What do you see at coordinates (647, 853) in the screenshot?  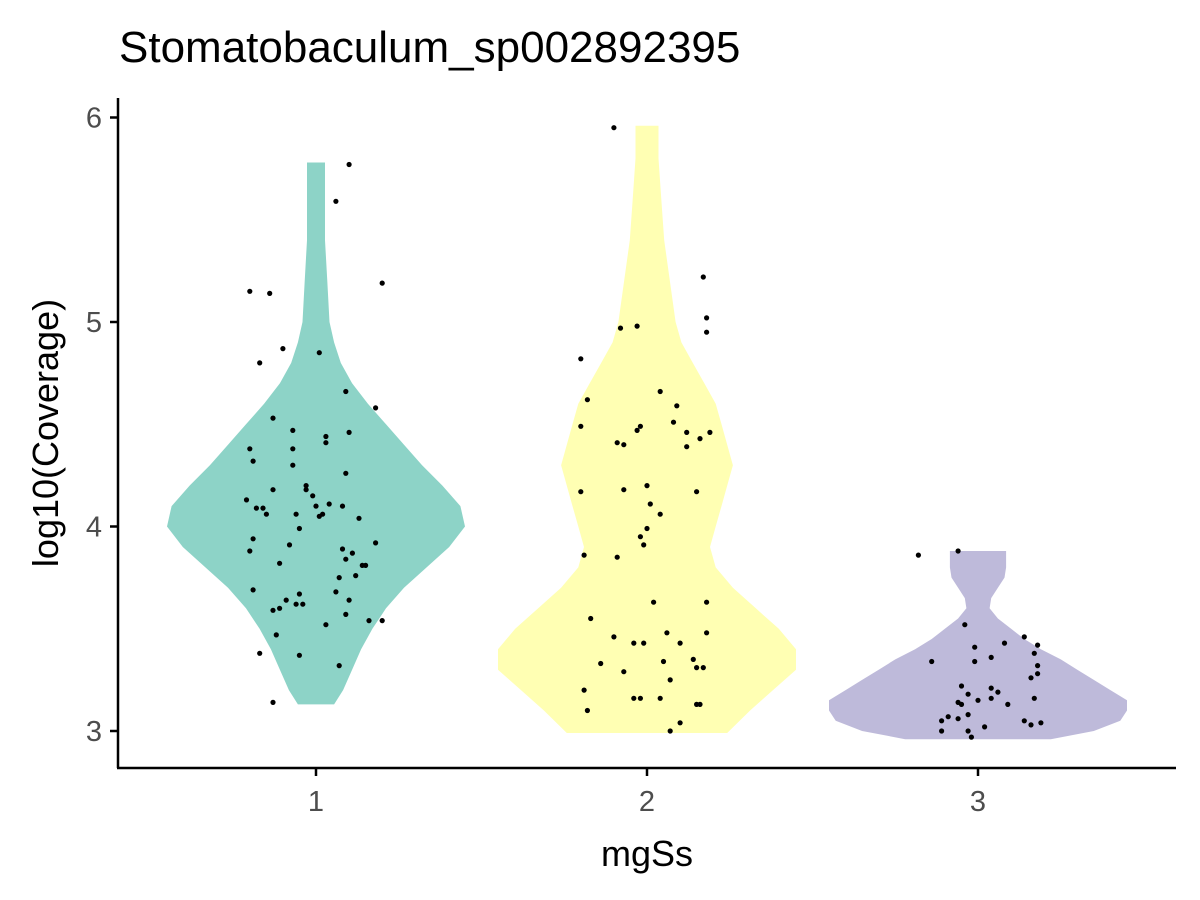 I see `x-axis-title: mgSs` at bounding box center [647, 853].